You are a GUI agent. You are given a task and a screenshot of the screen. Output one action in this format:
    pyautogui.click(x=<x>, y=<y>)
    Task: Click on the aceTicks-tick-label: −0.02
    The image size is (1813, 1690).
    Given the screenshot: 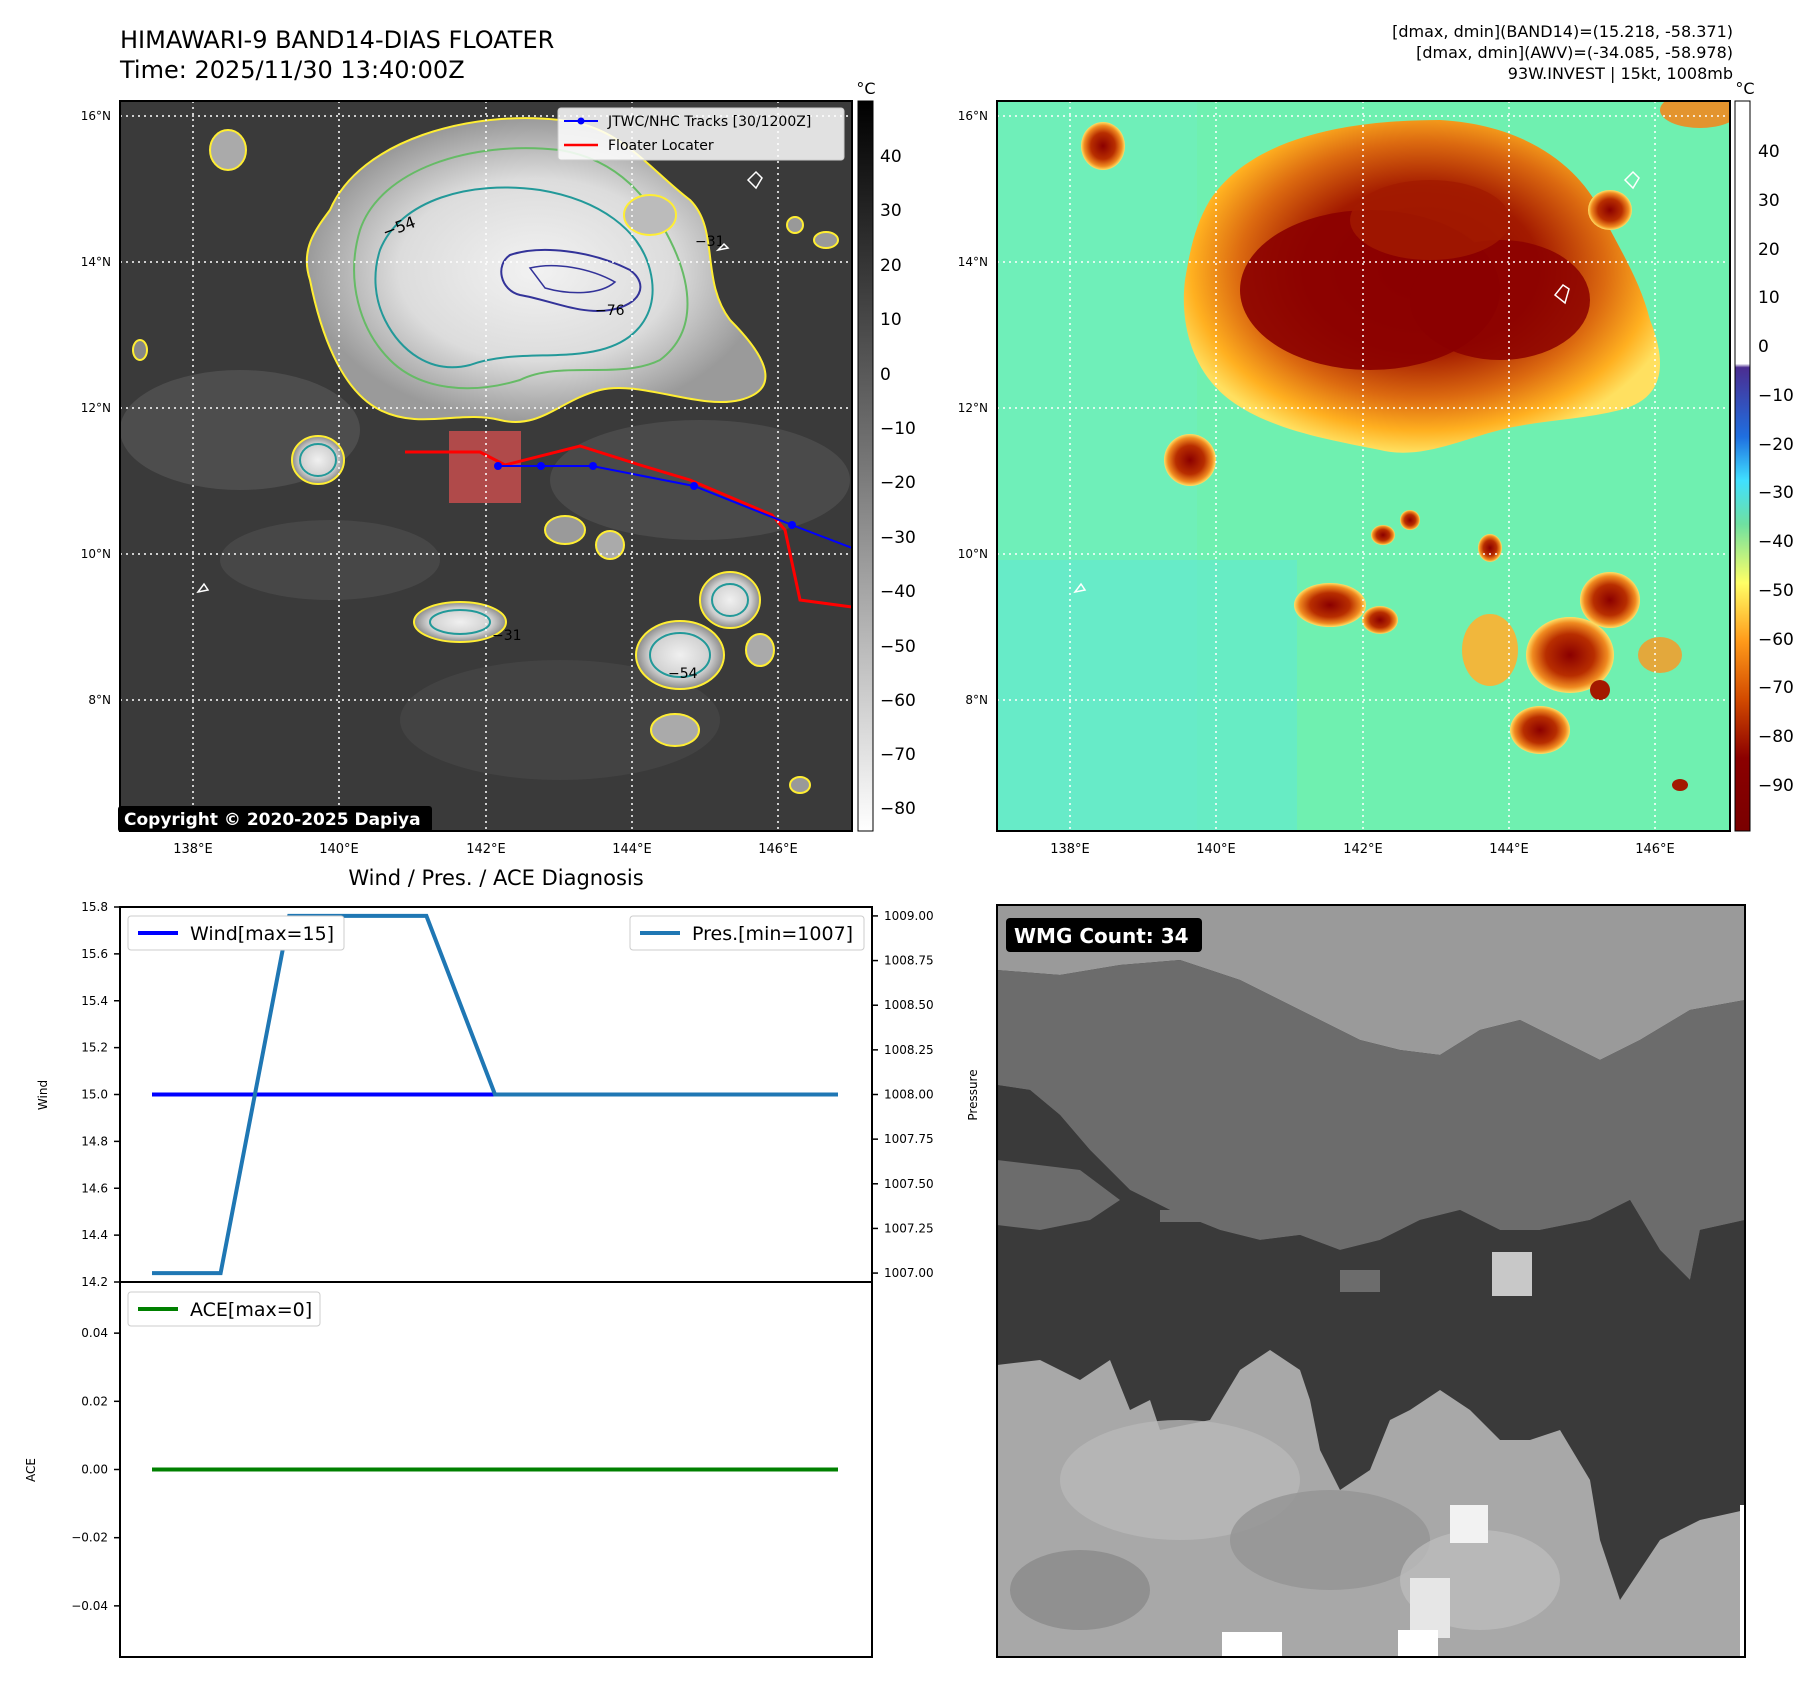 What is the action you would take?
    pyautogui.click(x=89, y=1538)
    